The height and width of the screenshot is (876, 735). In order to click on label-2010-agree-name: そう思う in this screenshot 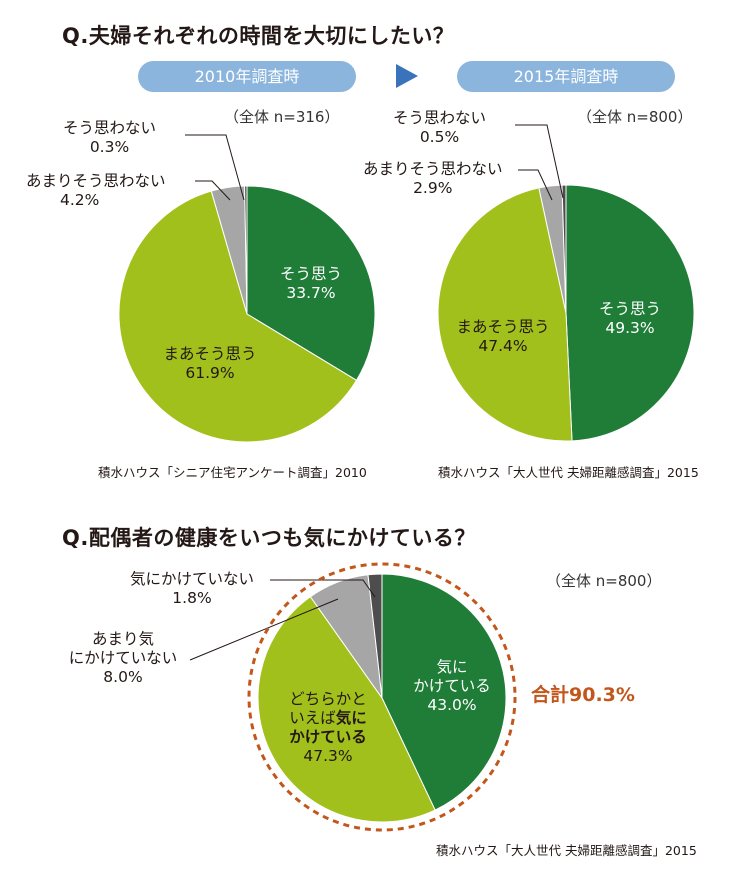, I will do `click(310, 274)`.